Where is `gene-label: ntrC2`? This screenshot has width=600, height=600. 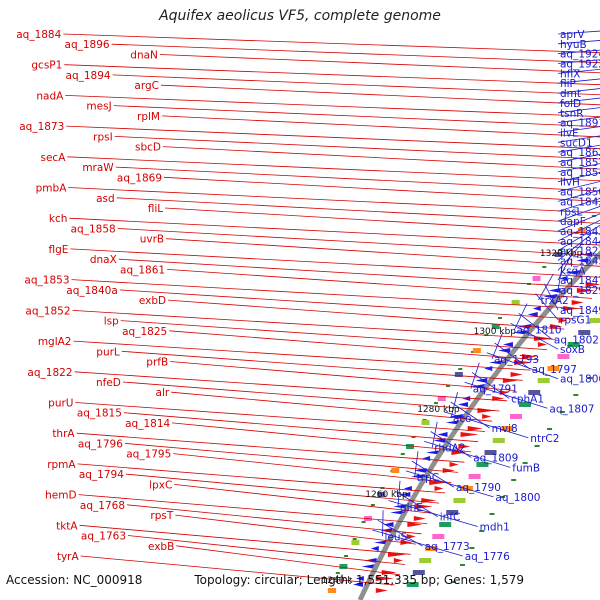 gene-label: ntrC2 is located at coordinates (544, 439).